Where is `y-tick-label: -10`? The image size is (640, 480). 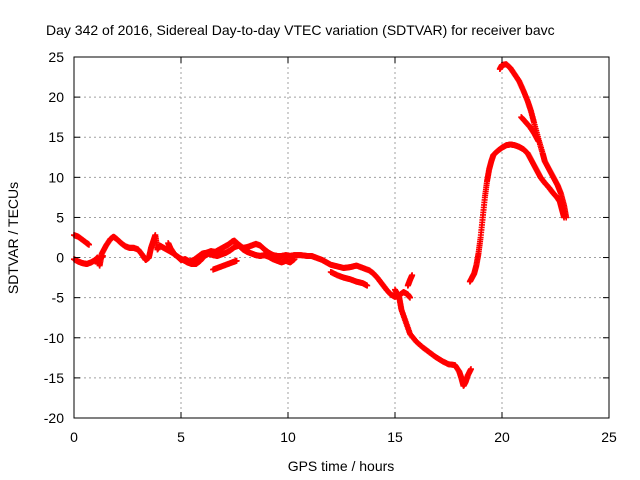
y-tick-label: -10 is located at coordinates (54, 338).